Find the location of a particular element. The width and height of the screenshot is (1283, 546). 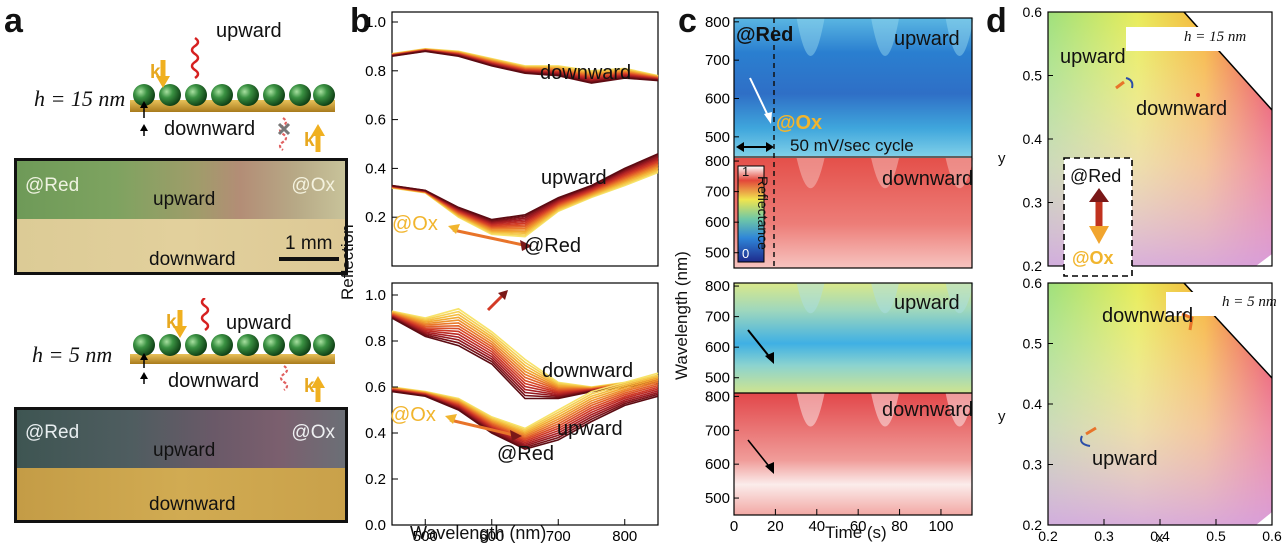

photo-h5-ox: @Ox is located at coordinates (313, 432).